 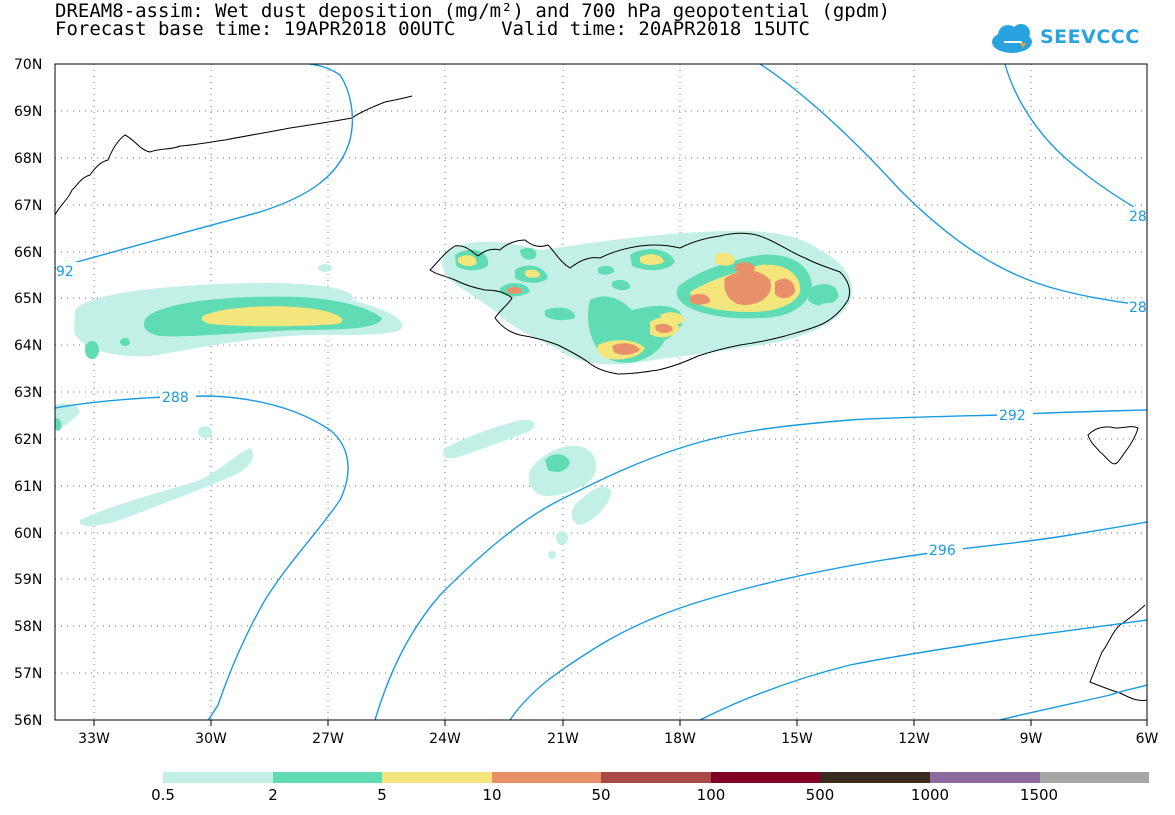 I want to click on lon-label: 27W, so click(x=328, y=739).